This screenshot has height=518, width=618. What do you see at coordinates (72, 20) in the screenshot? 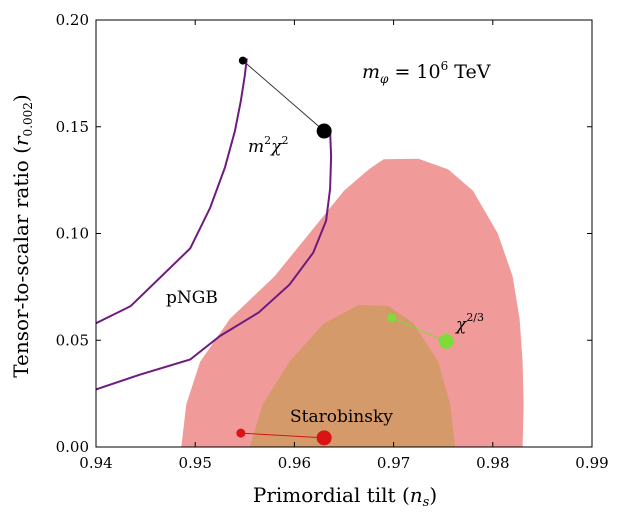
I see `y-tick-label: 0.20` at bounding box center [72, 20].